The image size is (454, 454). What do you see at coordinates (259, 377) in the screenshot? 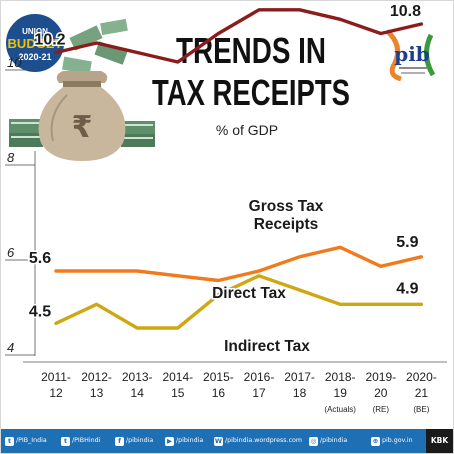
I see `x-tick-label: 2016-` at bounding box center [259, 377].